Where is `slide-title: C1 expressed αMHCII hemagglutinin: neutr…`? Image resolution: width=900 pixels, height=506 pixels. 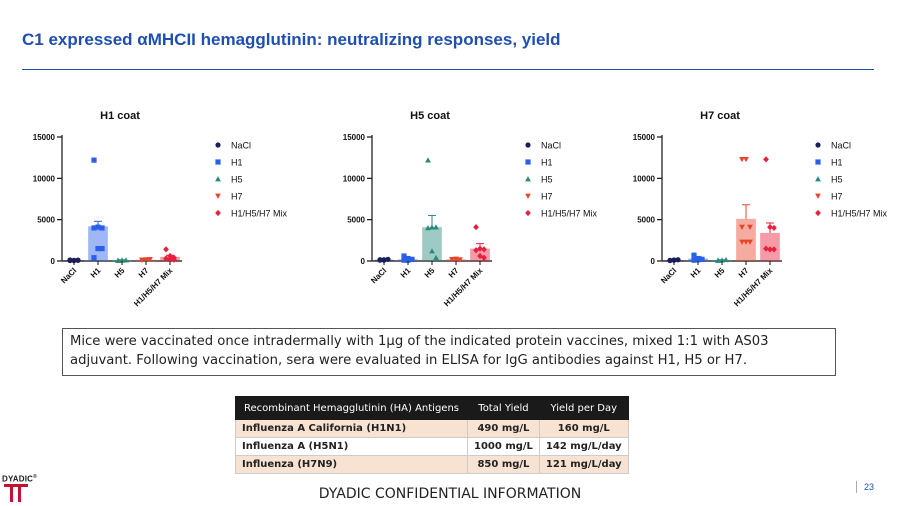
slide-title: C1 expressed αMHCII hemagglutinin: neutr… is located at coordinates (291, 39).